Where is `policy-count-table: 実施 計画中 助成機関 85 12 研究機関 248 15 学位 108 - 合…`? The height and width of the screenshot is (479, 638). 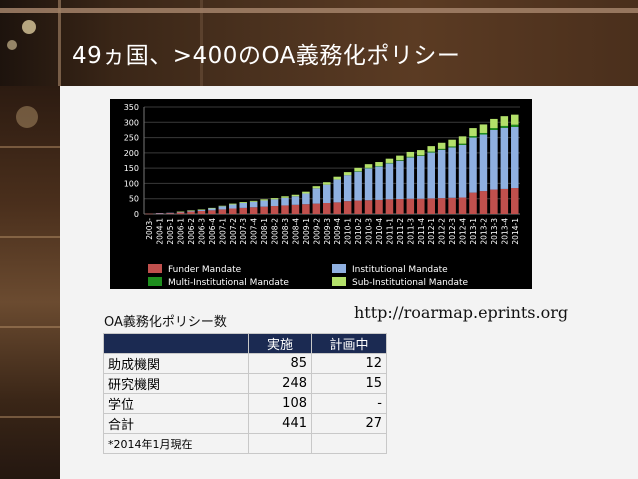 policy-count-table: 実施 計画中 助成機関 85 12 研究機関 248 15 学位 108 - 合… is located at coordinates (245, 393).